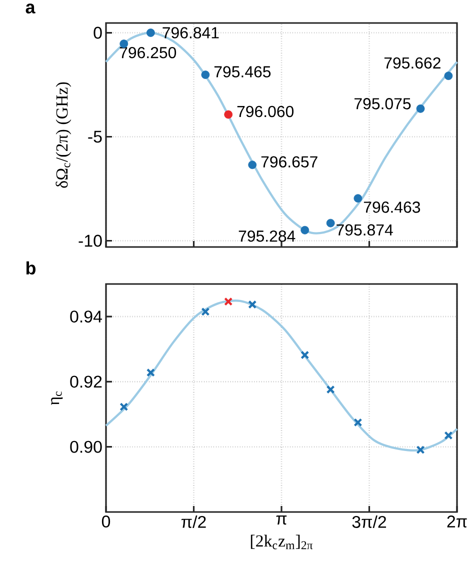  I want to click on x-tick-label: 0, so click(106, 522).